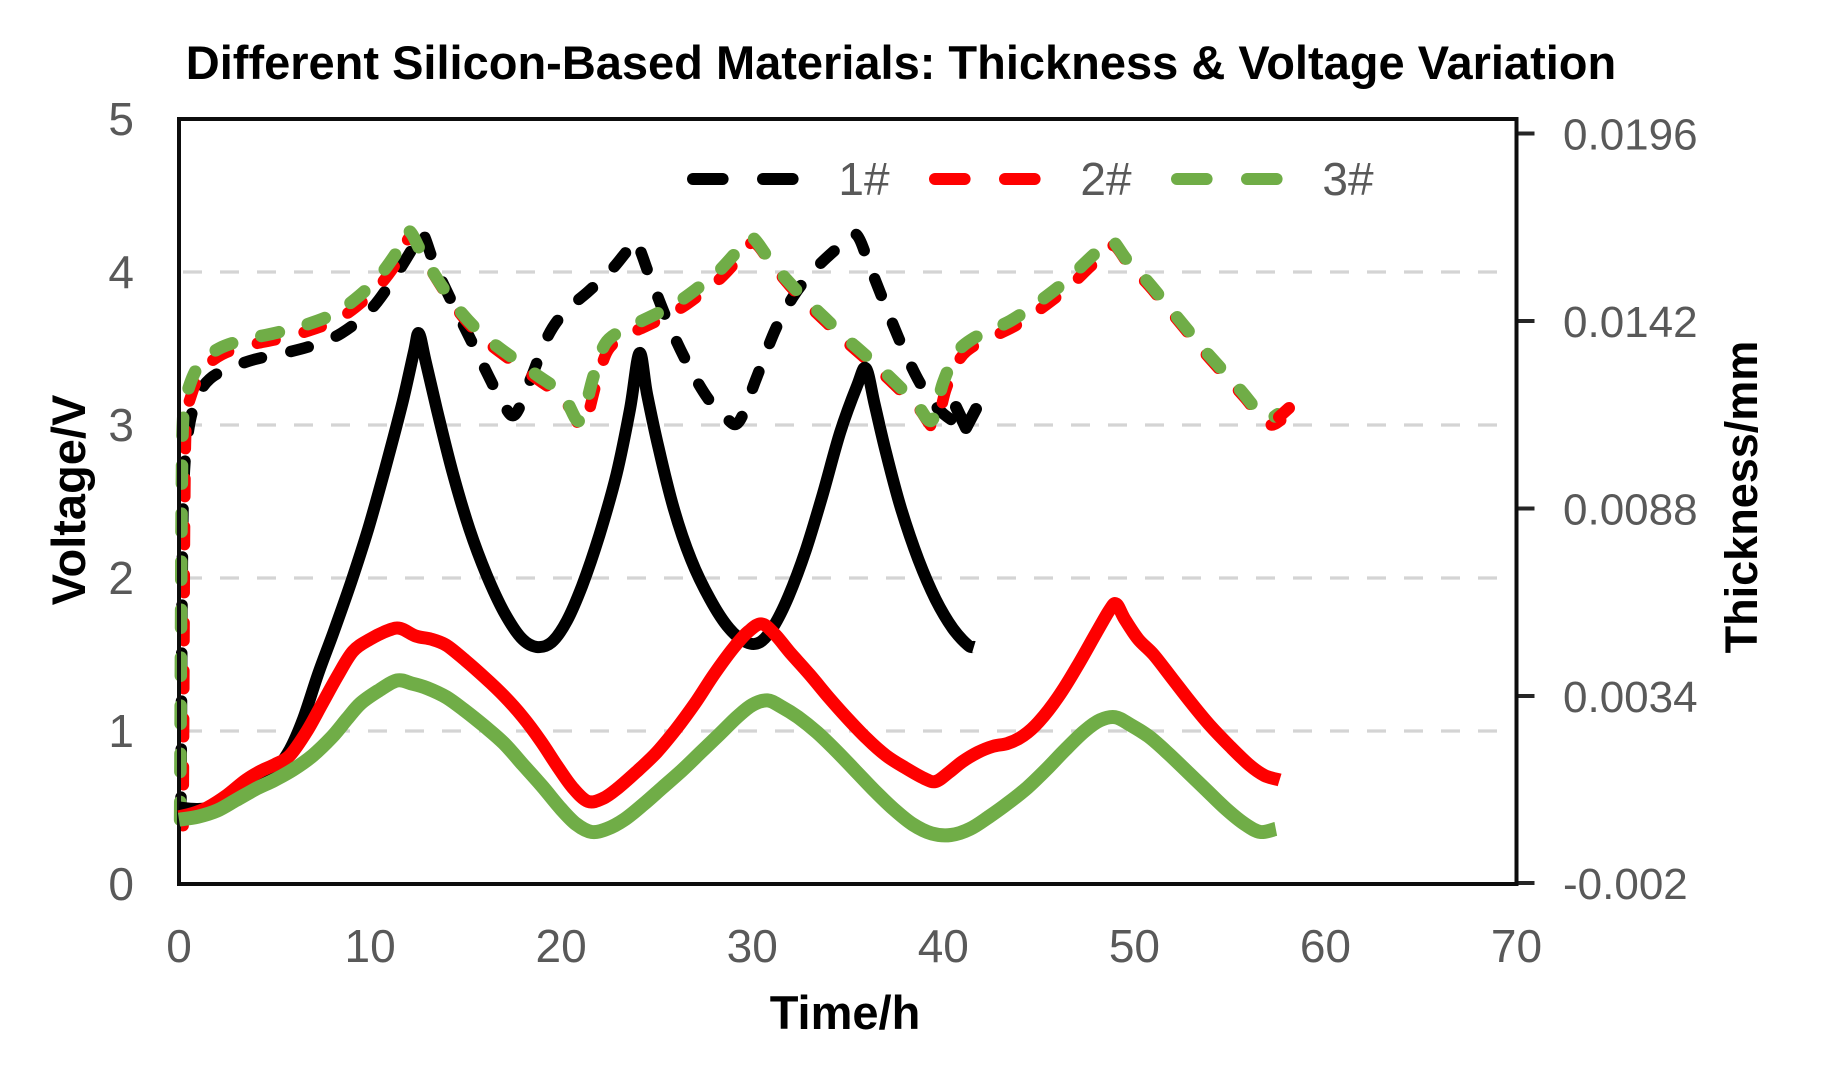  Describe the element at coordinates (121, 272) in the screenshot. I see `svg-text: 4` at that location.